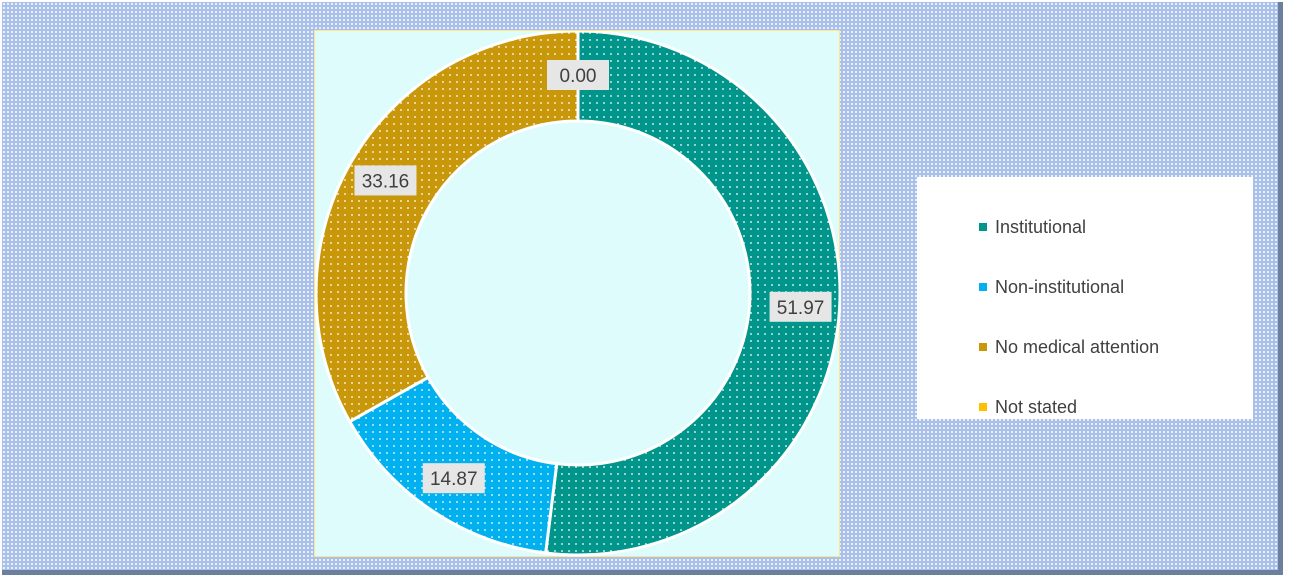 The width and height of the screenshot is (1293, 585). I want to click on data-label-no-medical-attention: 33.16, so click(385, 180).